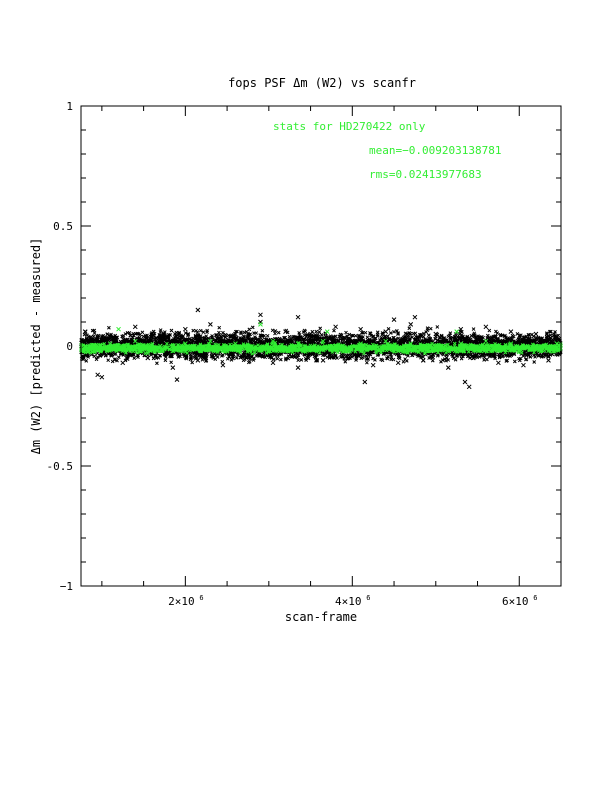 The width and height of the screenshot is (612, 796). What do you see at coordinates (515, 601) in the screenshot?
I see `x-tick-label: 6×10` at bounding box center [515, 601].